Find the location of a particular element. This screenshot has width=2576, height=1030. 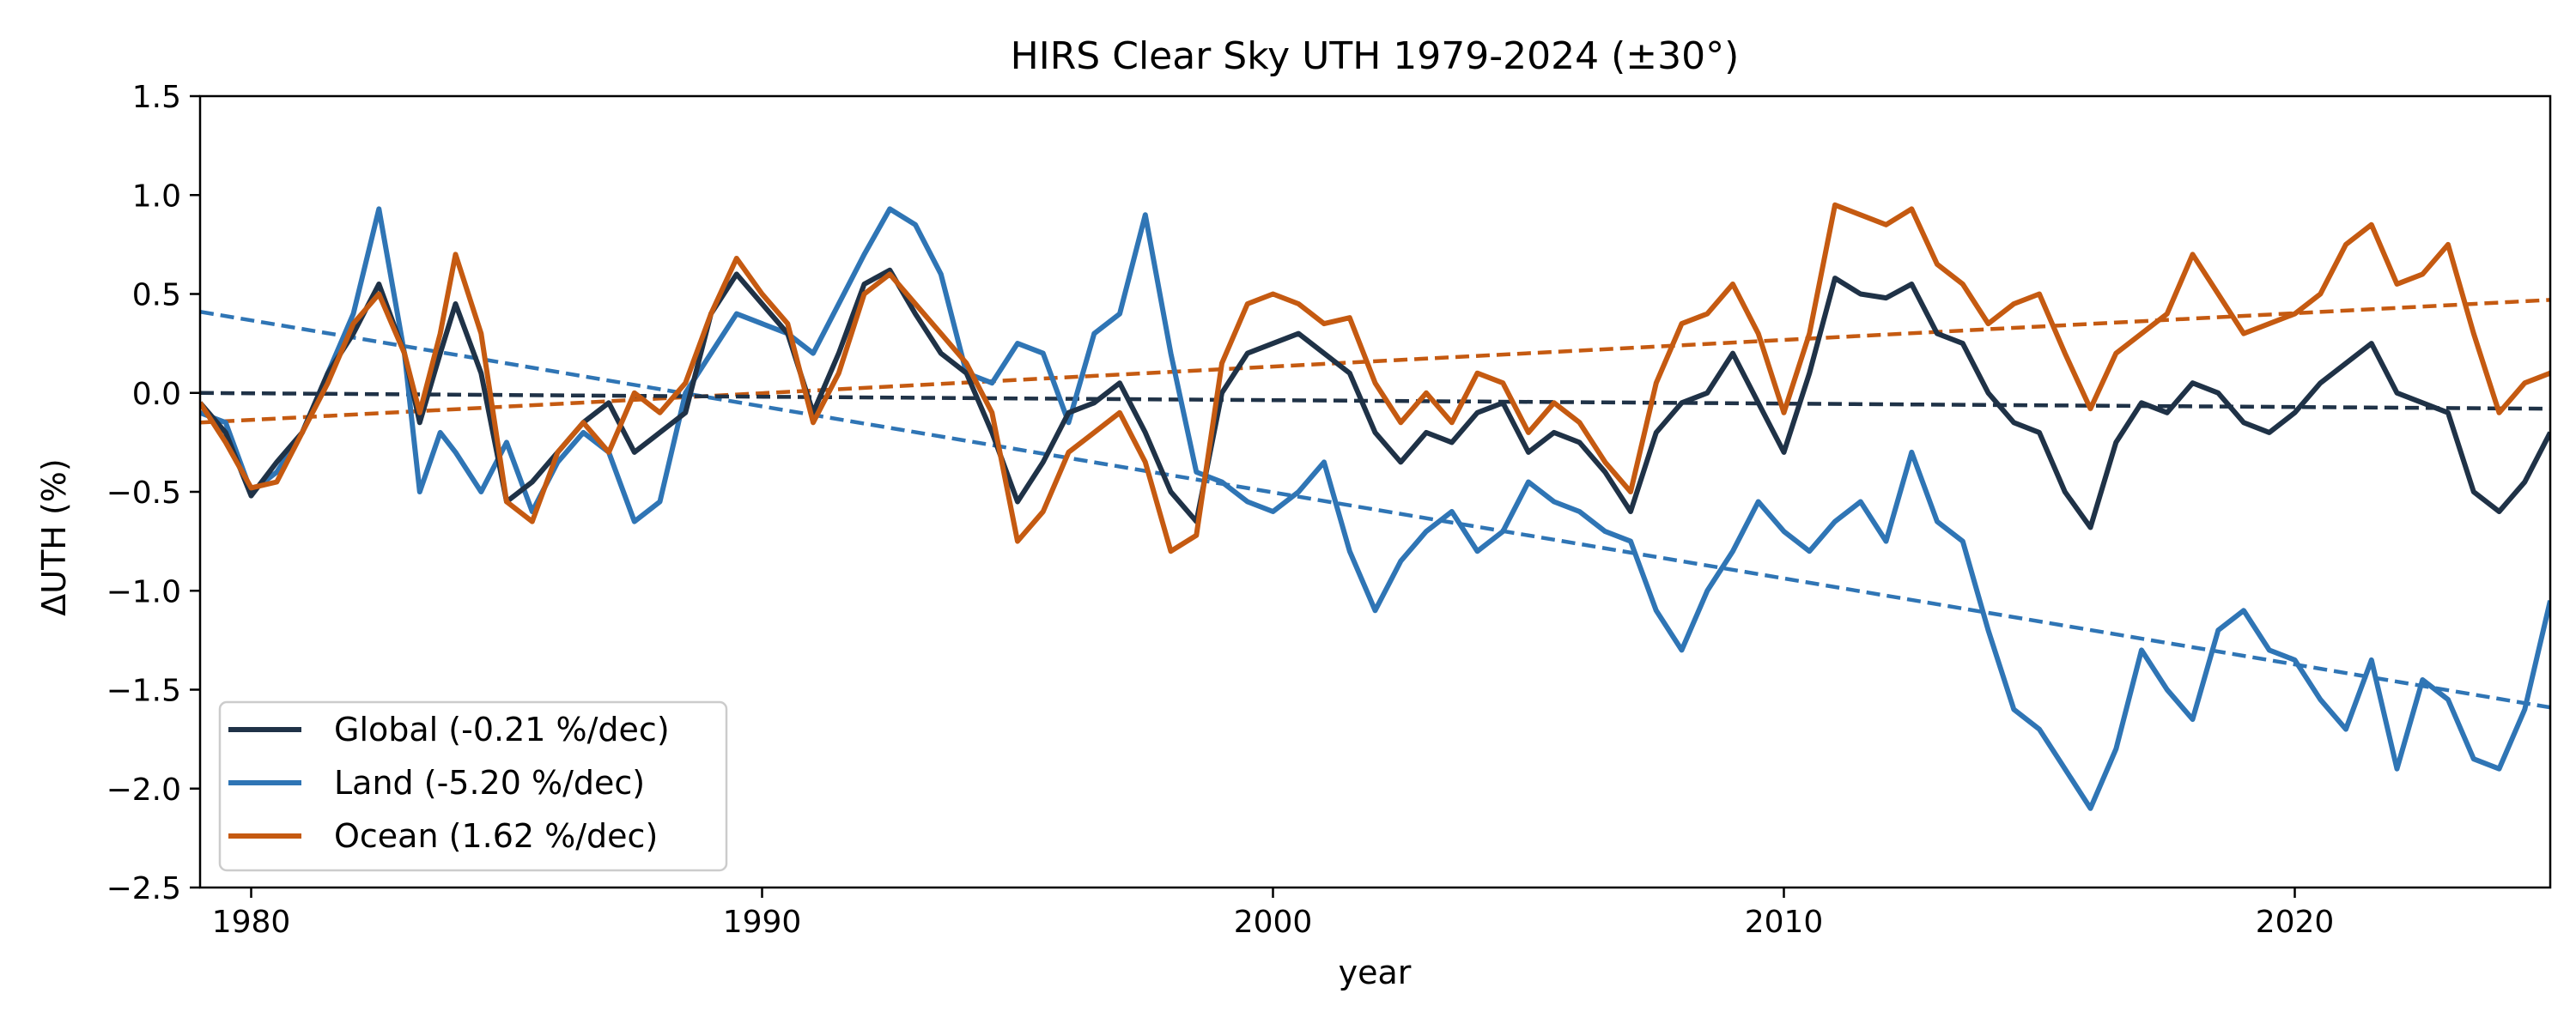

x-axis-title: year is located at coordinates (1375, 972).